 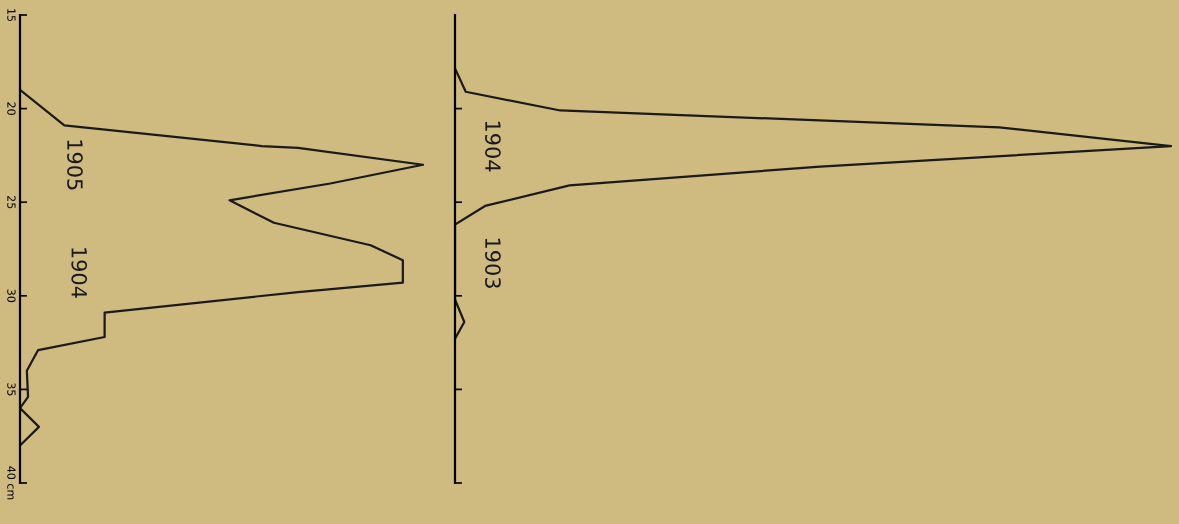 I want to click on y-tick-label: 20, so click(x=11, y=108).